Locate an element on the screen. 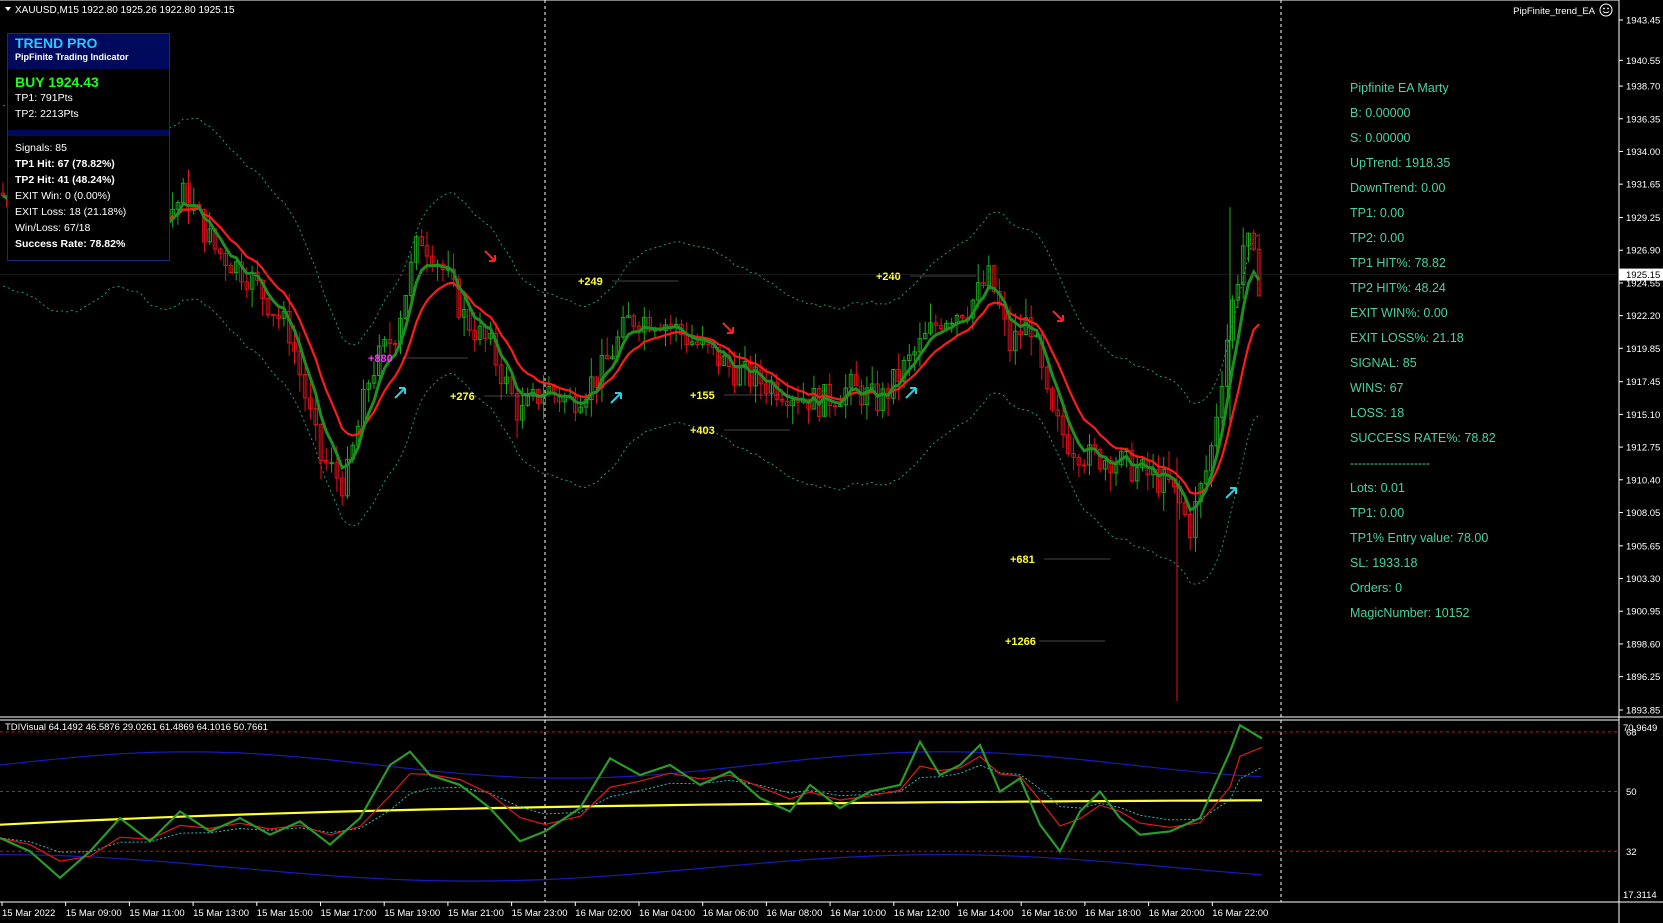 This screenshot has height=923, width=1663. tdi-signal-dashed is located at coordinates (631, 808).